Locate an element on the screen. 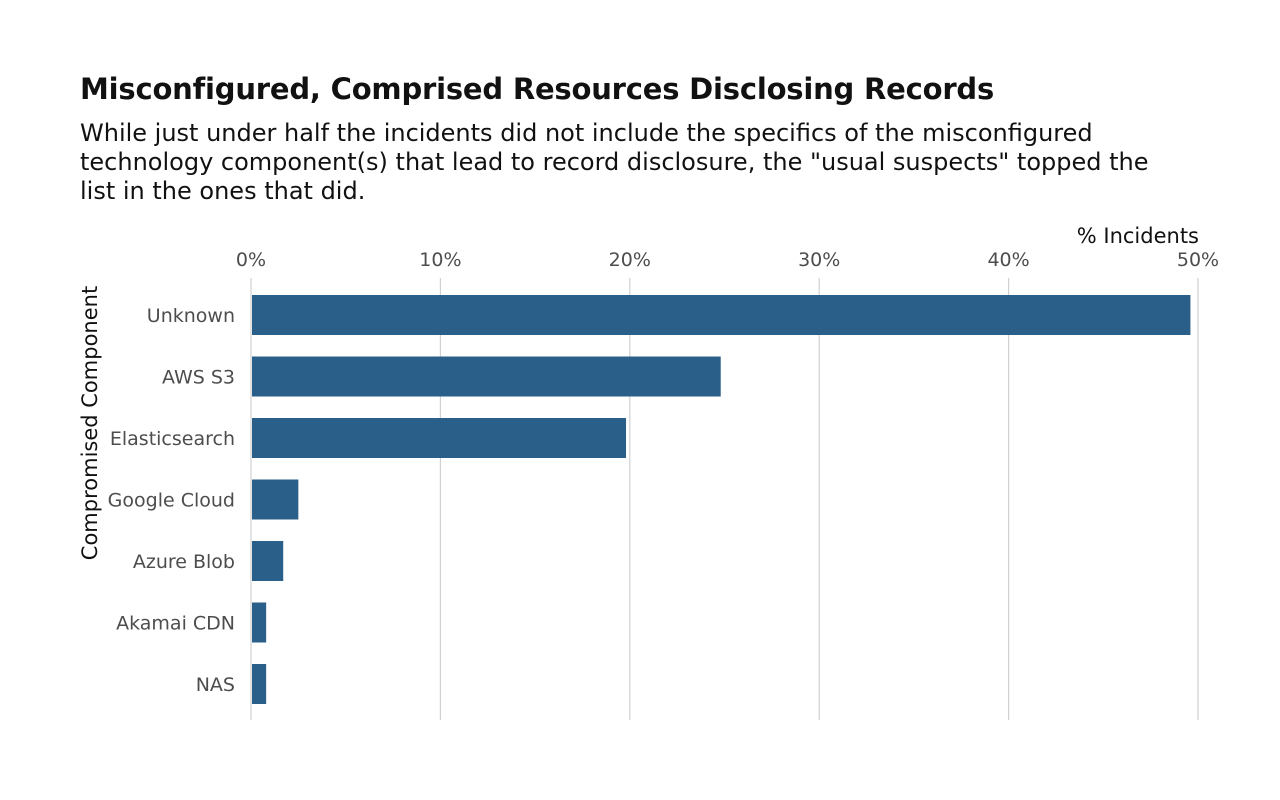 Image resolution: width=1280 pixels, height=800 pixels. x-tick-label: 20% is located at coordinates (630, 260).